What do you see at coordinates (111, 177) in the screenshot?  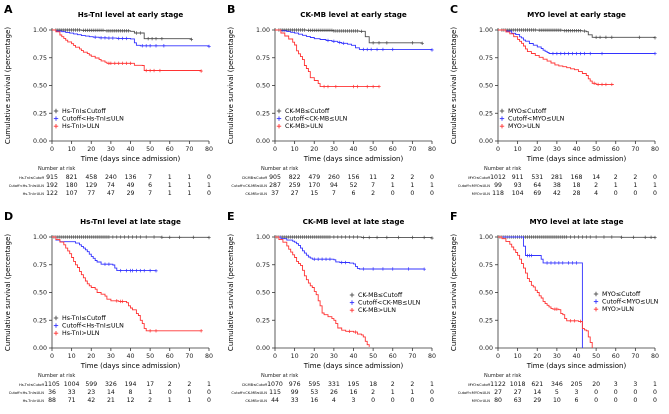 I see `risk-count: 240` at bounding box center [111, 177].